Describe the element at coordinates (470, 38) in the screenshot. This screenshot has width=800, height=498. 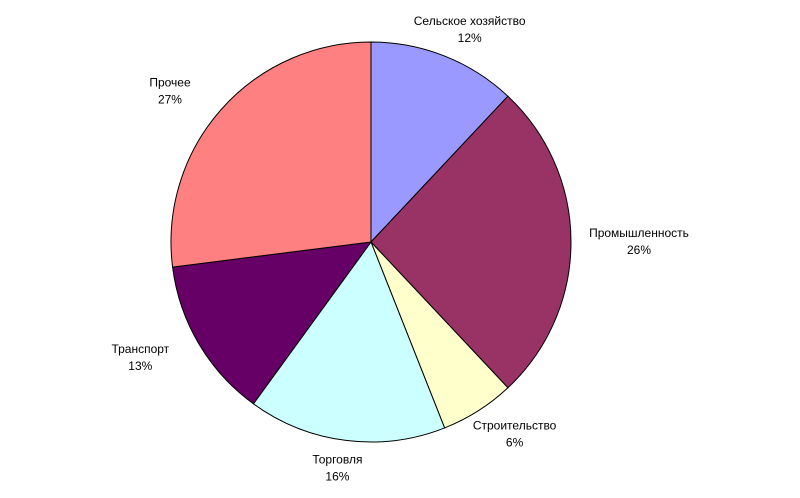
I see `slice-value-label: 12%` at that location.